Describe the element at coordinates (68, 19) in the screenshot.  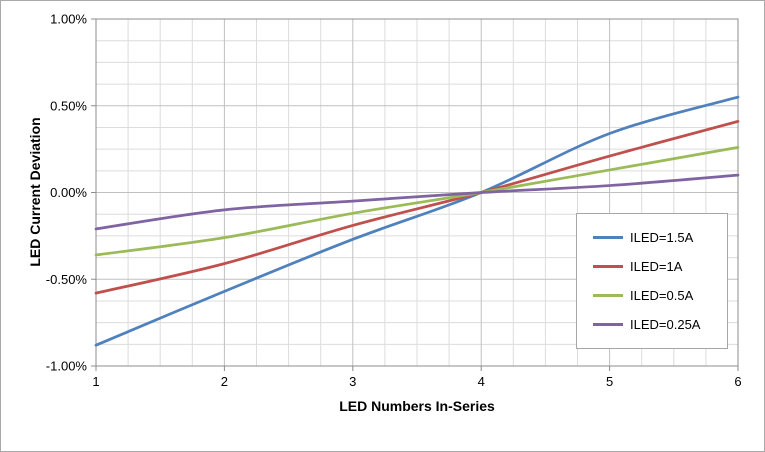
I see `y-tick-label: 1.00%` at that location.